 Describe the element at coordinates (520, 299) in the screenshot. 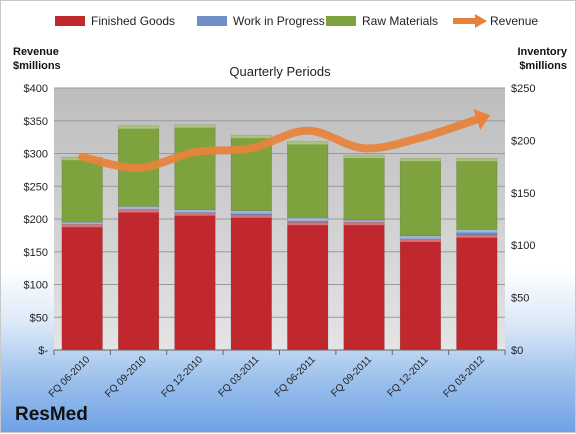

I see `right-tick-label: $50` at that location.